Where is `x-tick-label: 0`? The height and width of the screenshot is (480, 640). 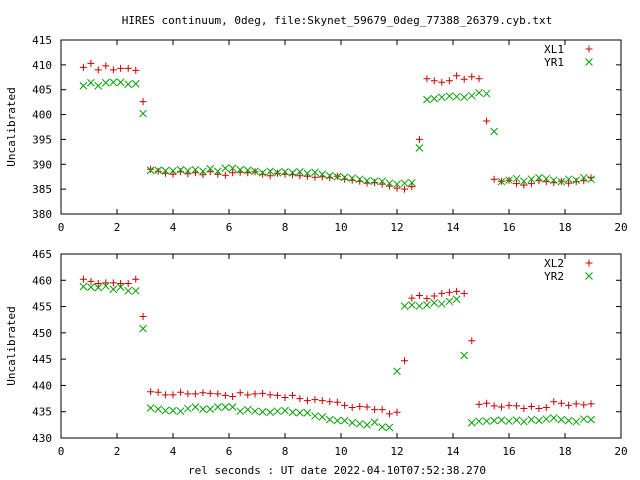 x-tick-label: 0 is located at coordinates (61, 451).